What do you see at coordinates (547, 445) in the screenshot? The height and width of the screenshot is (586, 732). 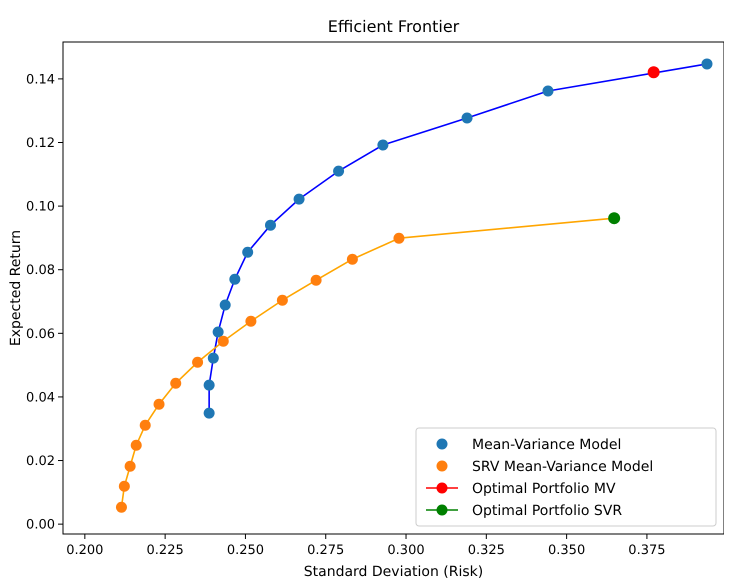 I see `legend-label: Mean-Variance Model` at bounding box center [547, 445].